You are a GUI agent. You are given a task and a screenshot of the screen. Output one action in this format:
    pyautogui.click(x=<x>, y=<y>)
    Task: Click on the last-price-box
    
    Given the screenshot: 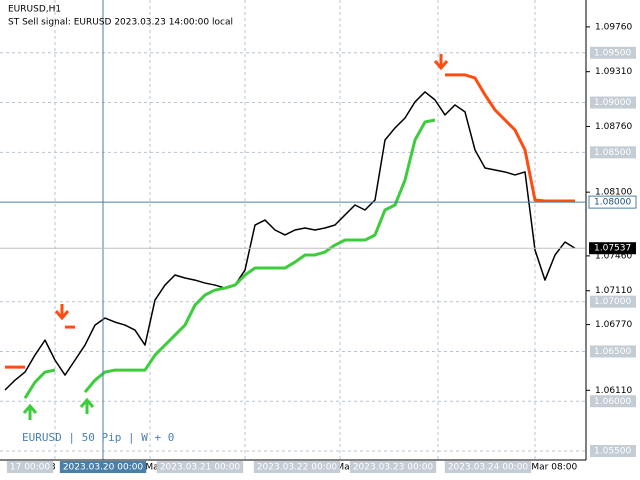 What is the action you would take?
    pyautogui.click(x=612, y=248)
    